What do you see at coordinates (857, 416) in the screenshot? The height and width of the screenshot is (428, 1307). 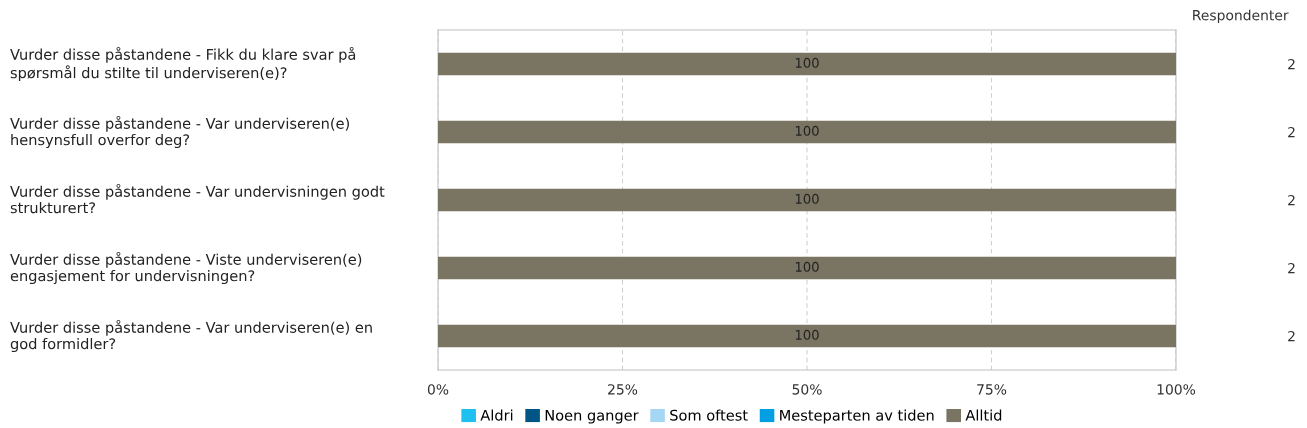 I see `legend-label: Mesteparten av tiden` at bounding box center [857, 416].